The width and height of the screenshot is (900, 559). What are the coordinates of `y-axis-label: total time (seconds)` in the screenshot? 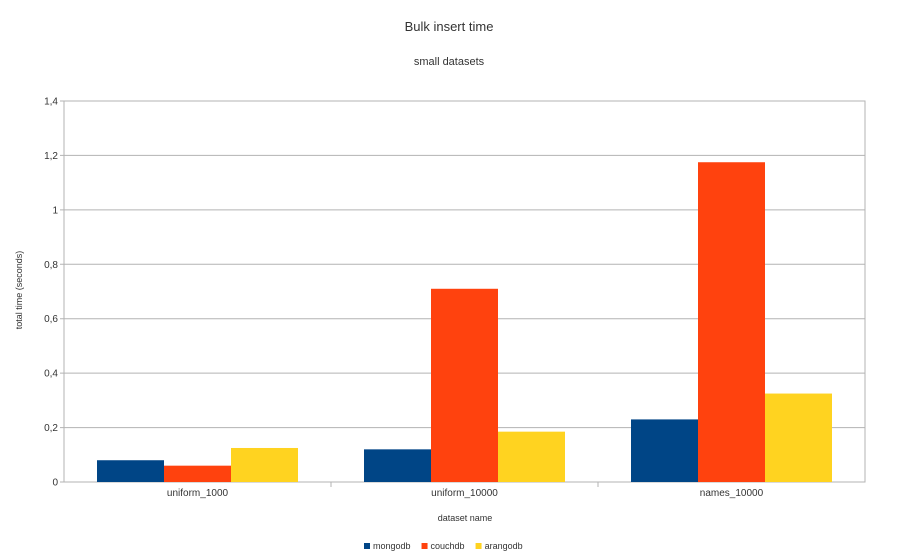 It's located at (19, 290).